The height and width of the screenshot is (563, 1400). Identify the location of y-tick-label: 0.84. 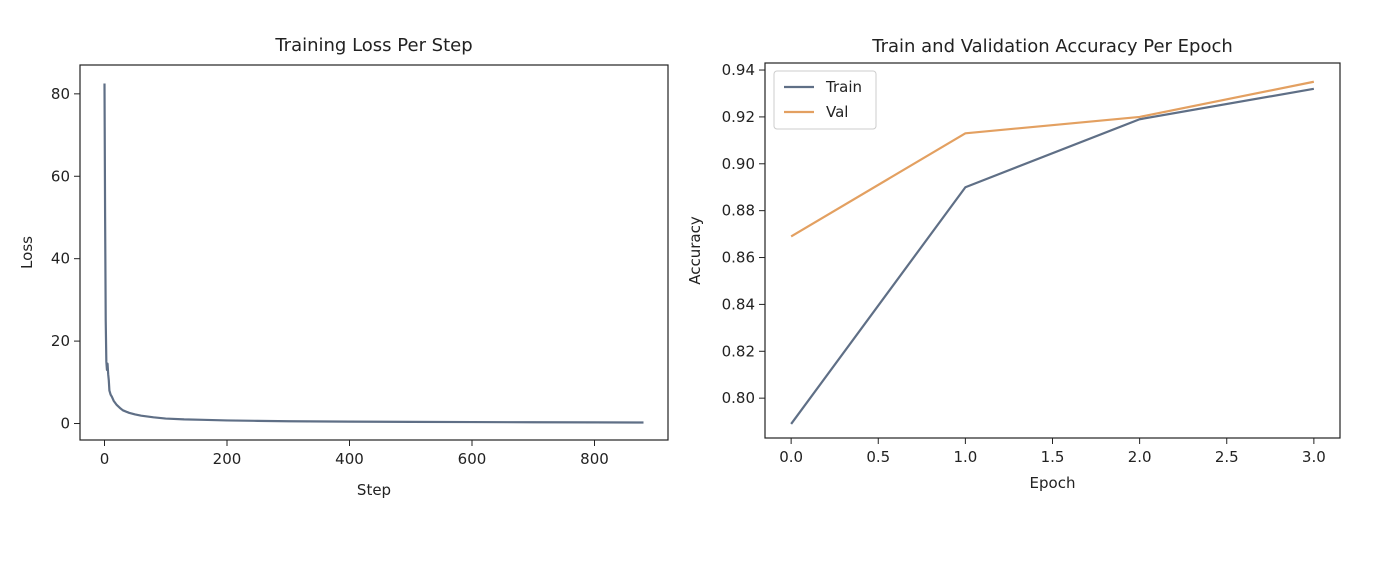
(738, 304).